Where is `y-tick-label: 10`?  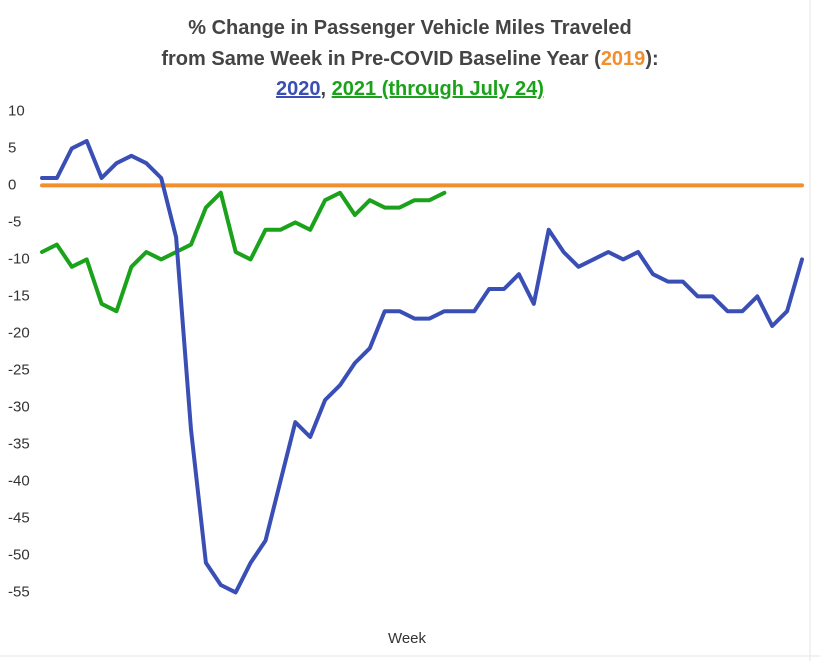 y-tick-label: 10 is located at coordinates (16, 110).